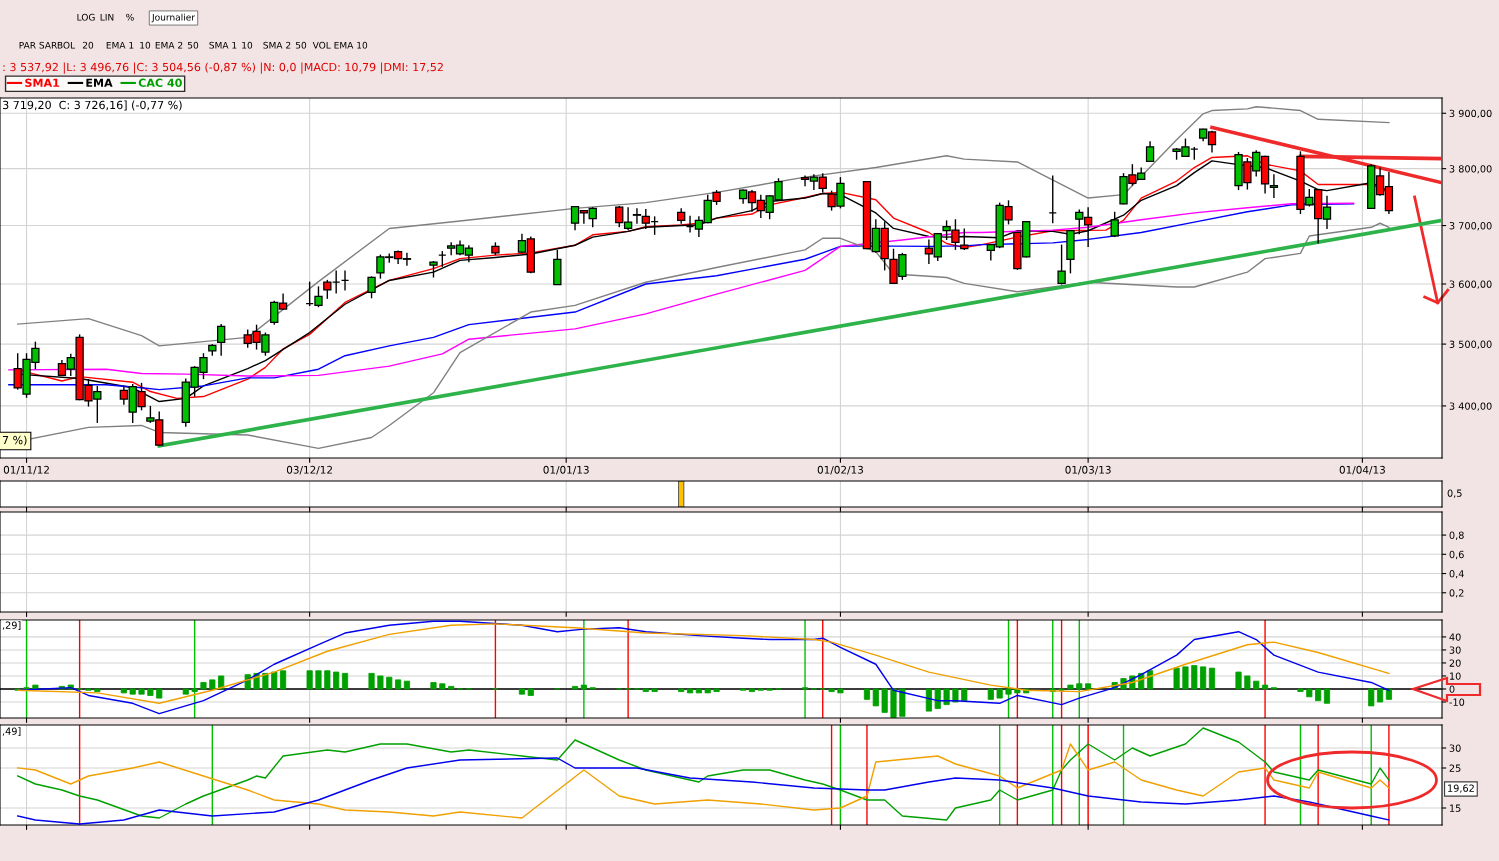  What do you see at coordinates (1470, 406) in the screenshot?
I see `y-tick-label: 3 400,00` at bounding box center [1470, 406].